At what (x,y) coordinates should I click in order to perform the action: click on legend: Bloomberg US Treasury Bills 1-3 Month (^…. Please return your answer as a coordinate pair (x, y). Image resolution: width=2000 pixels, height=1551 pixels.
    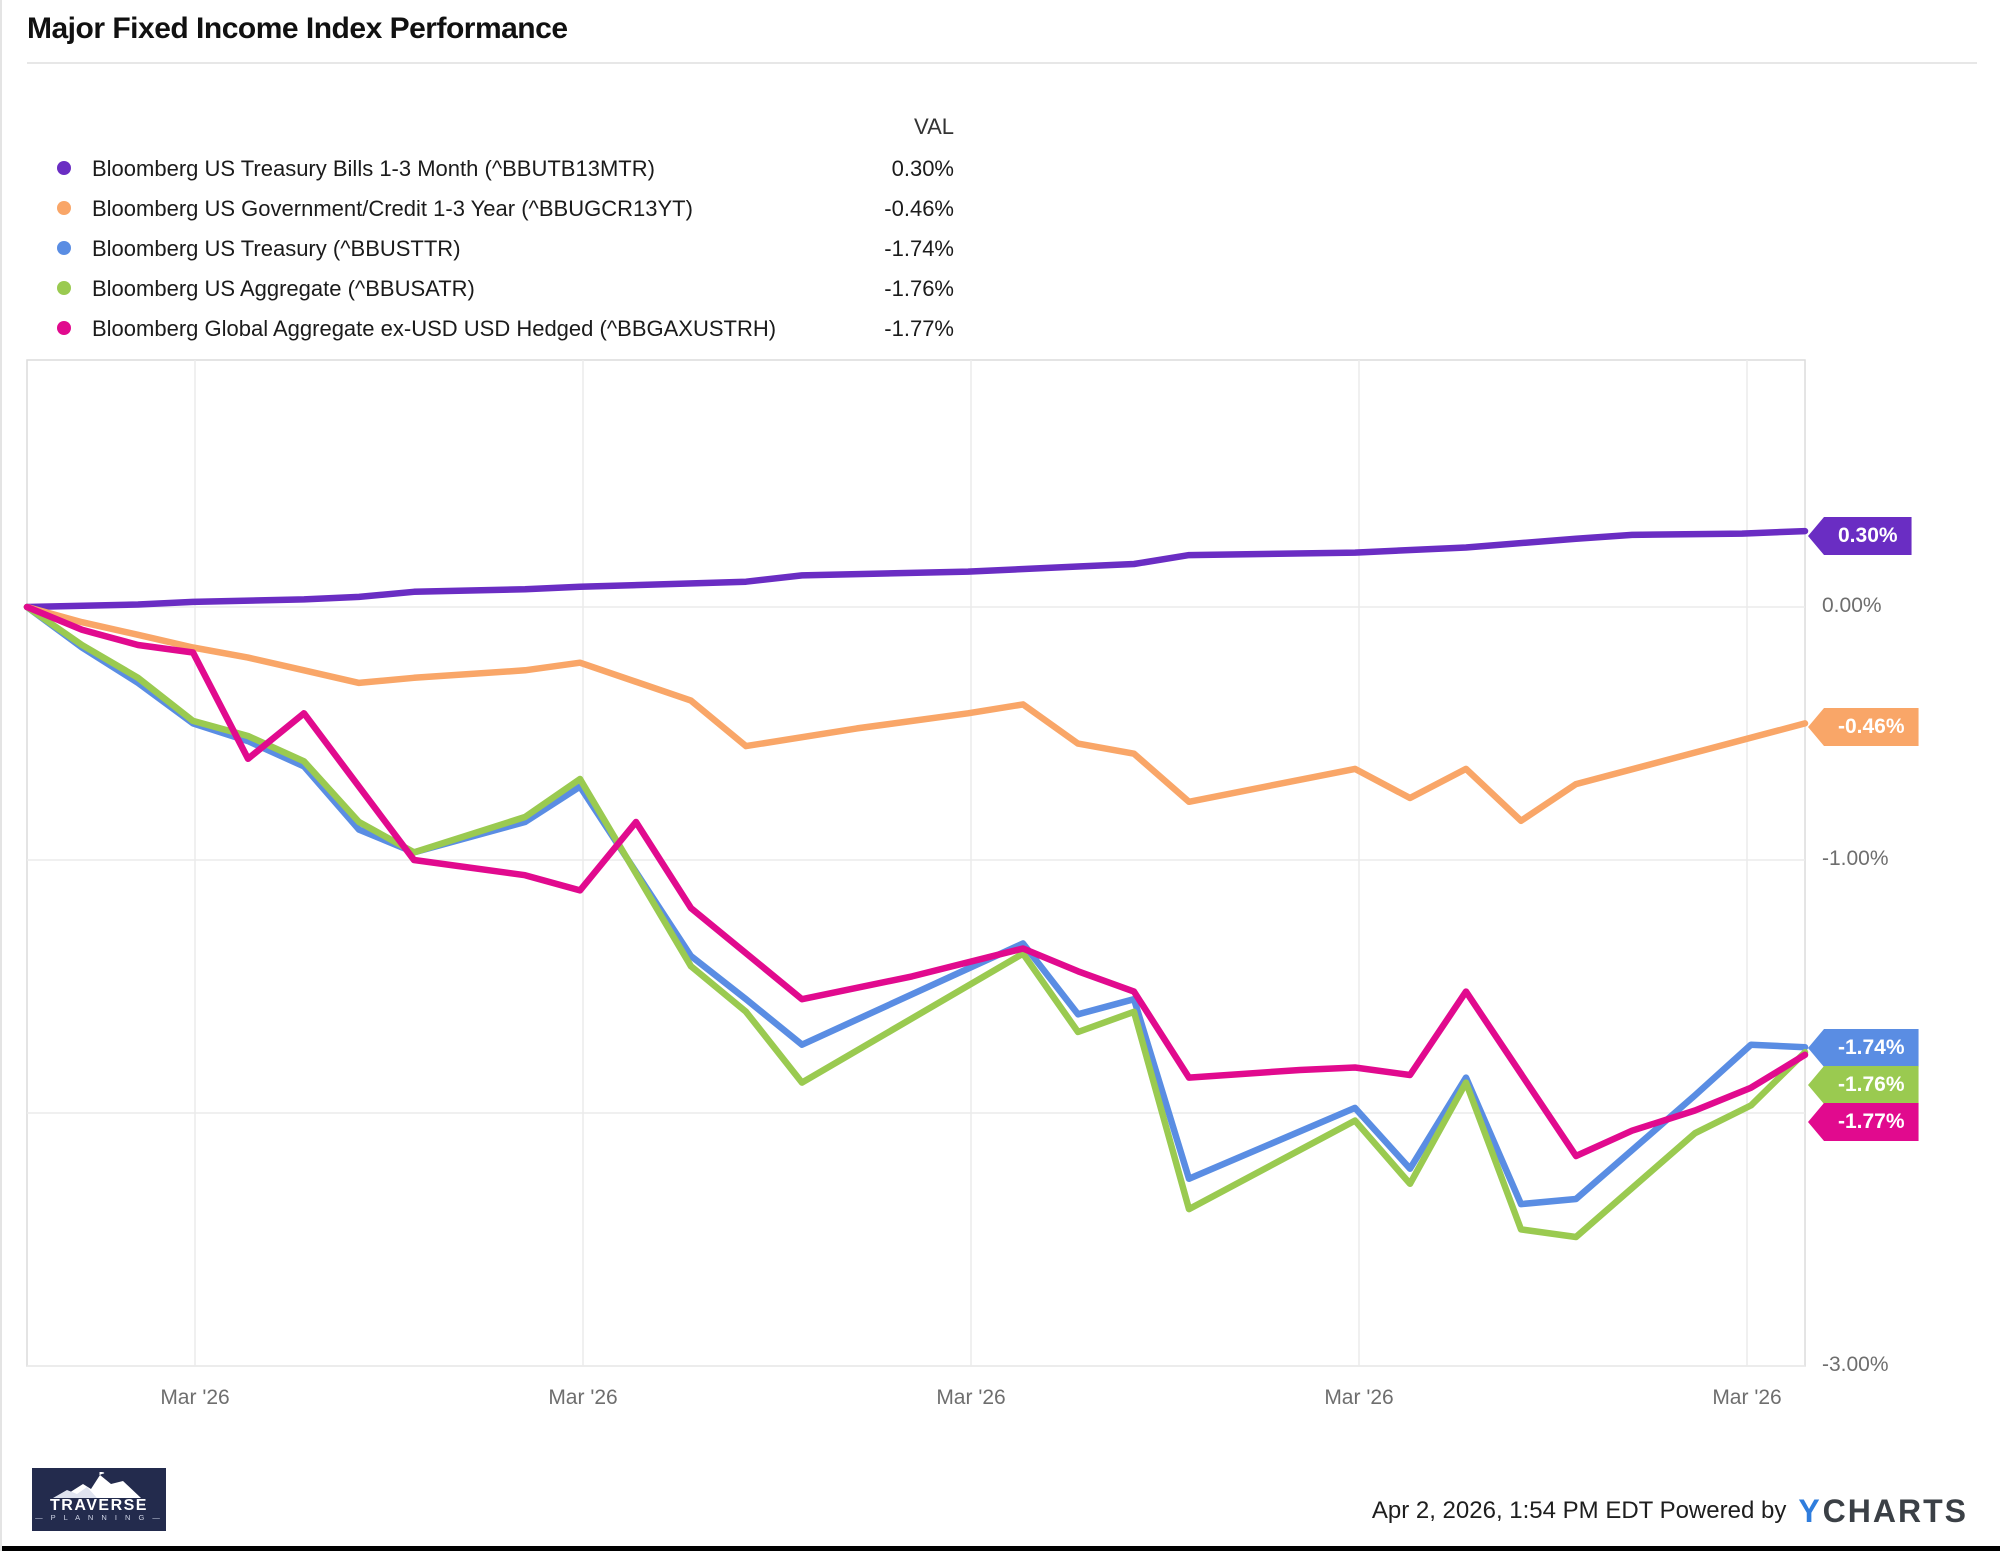
    Looking at the image, I should click on (502, 248).